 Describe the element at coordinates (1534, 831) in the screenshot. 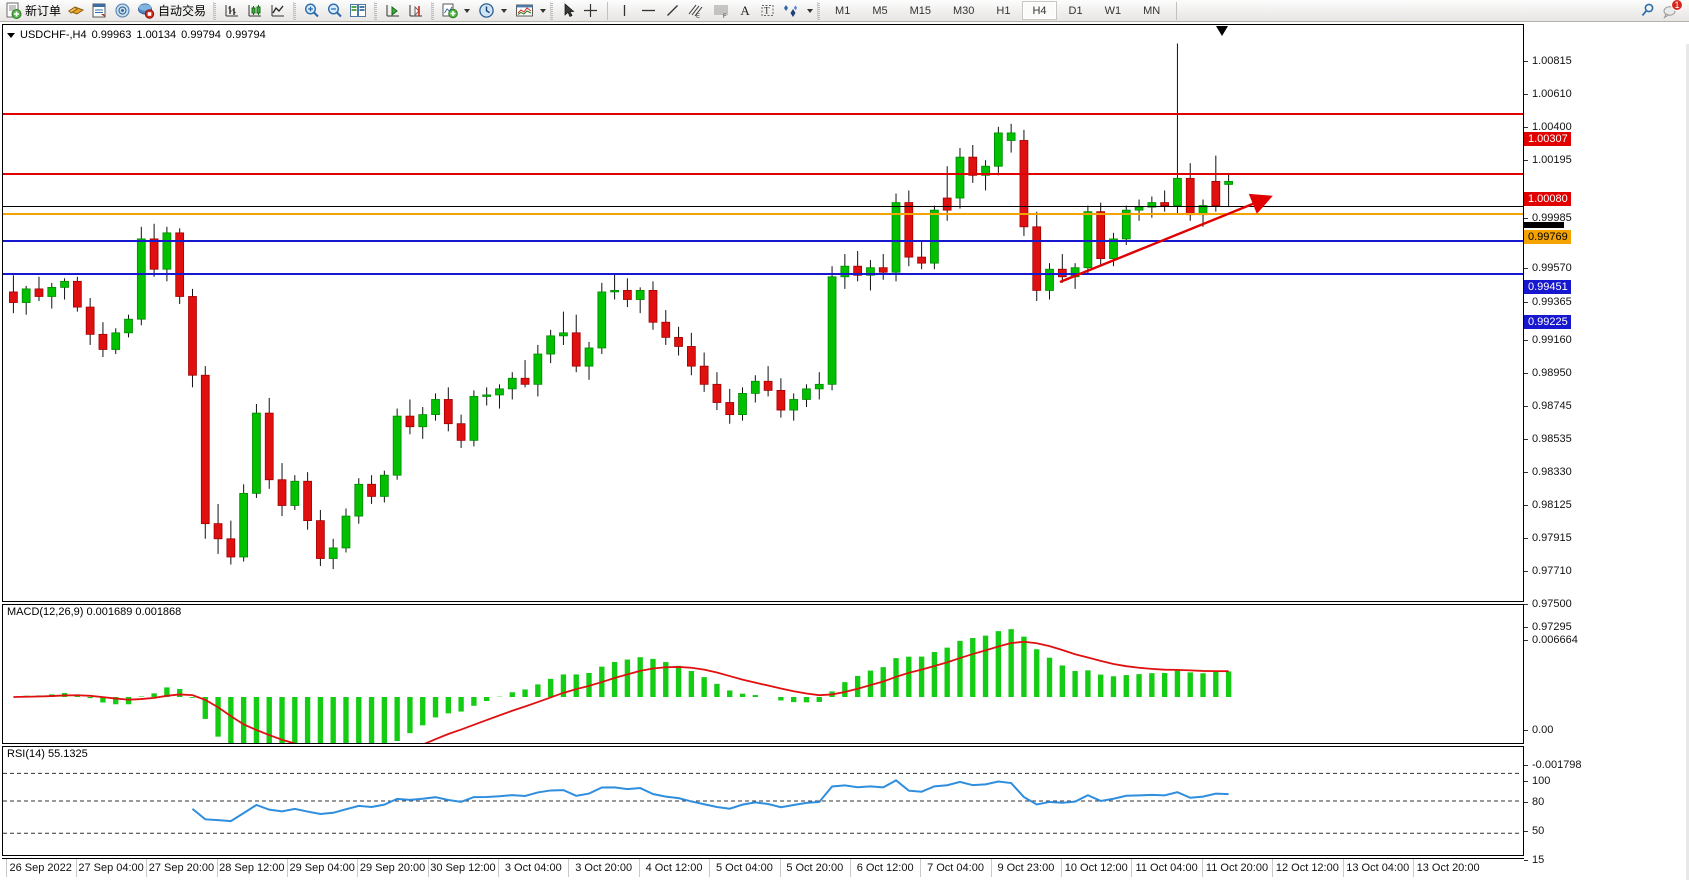

I see `rsi-tick: 50` at that location.